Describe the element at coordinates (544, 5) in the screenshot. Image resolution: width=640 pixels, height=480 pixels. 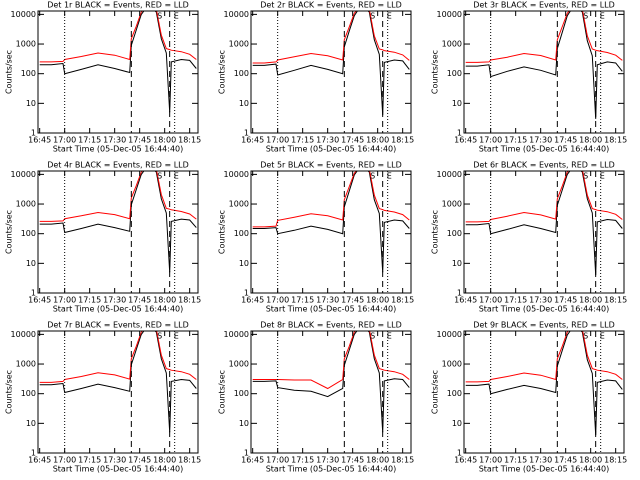
I see `panel-title: Det 3r BLACK = Events, RED = LLD` at that location.